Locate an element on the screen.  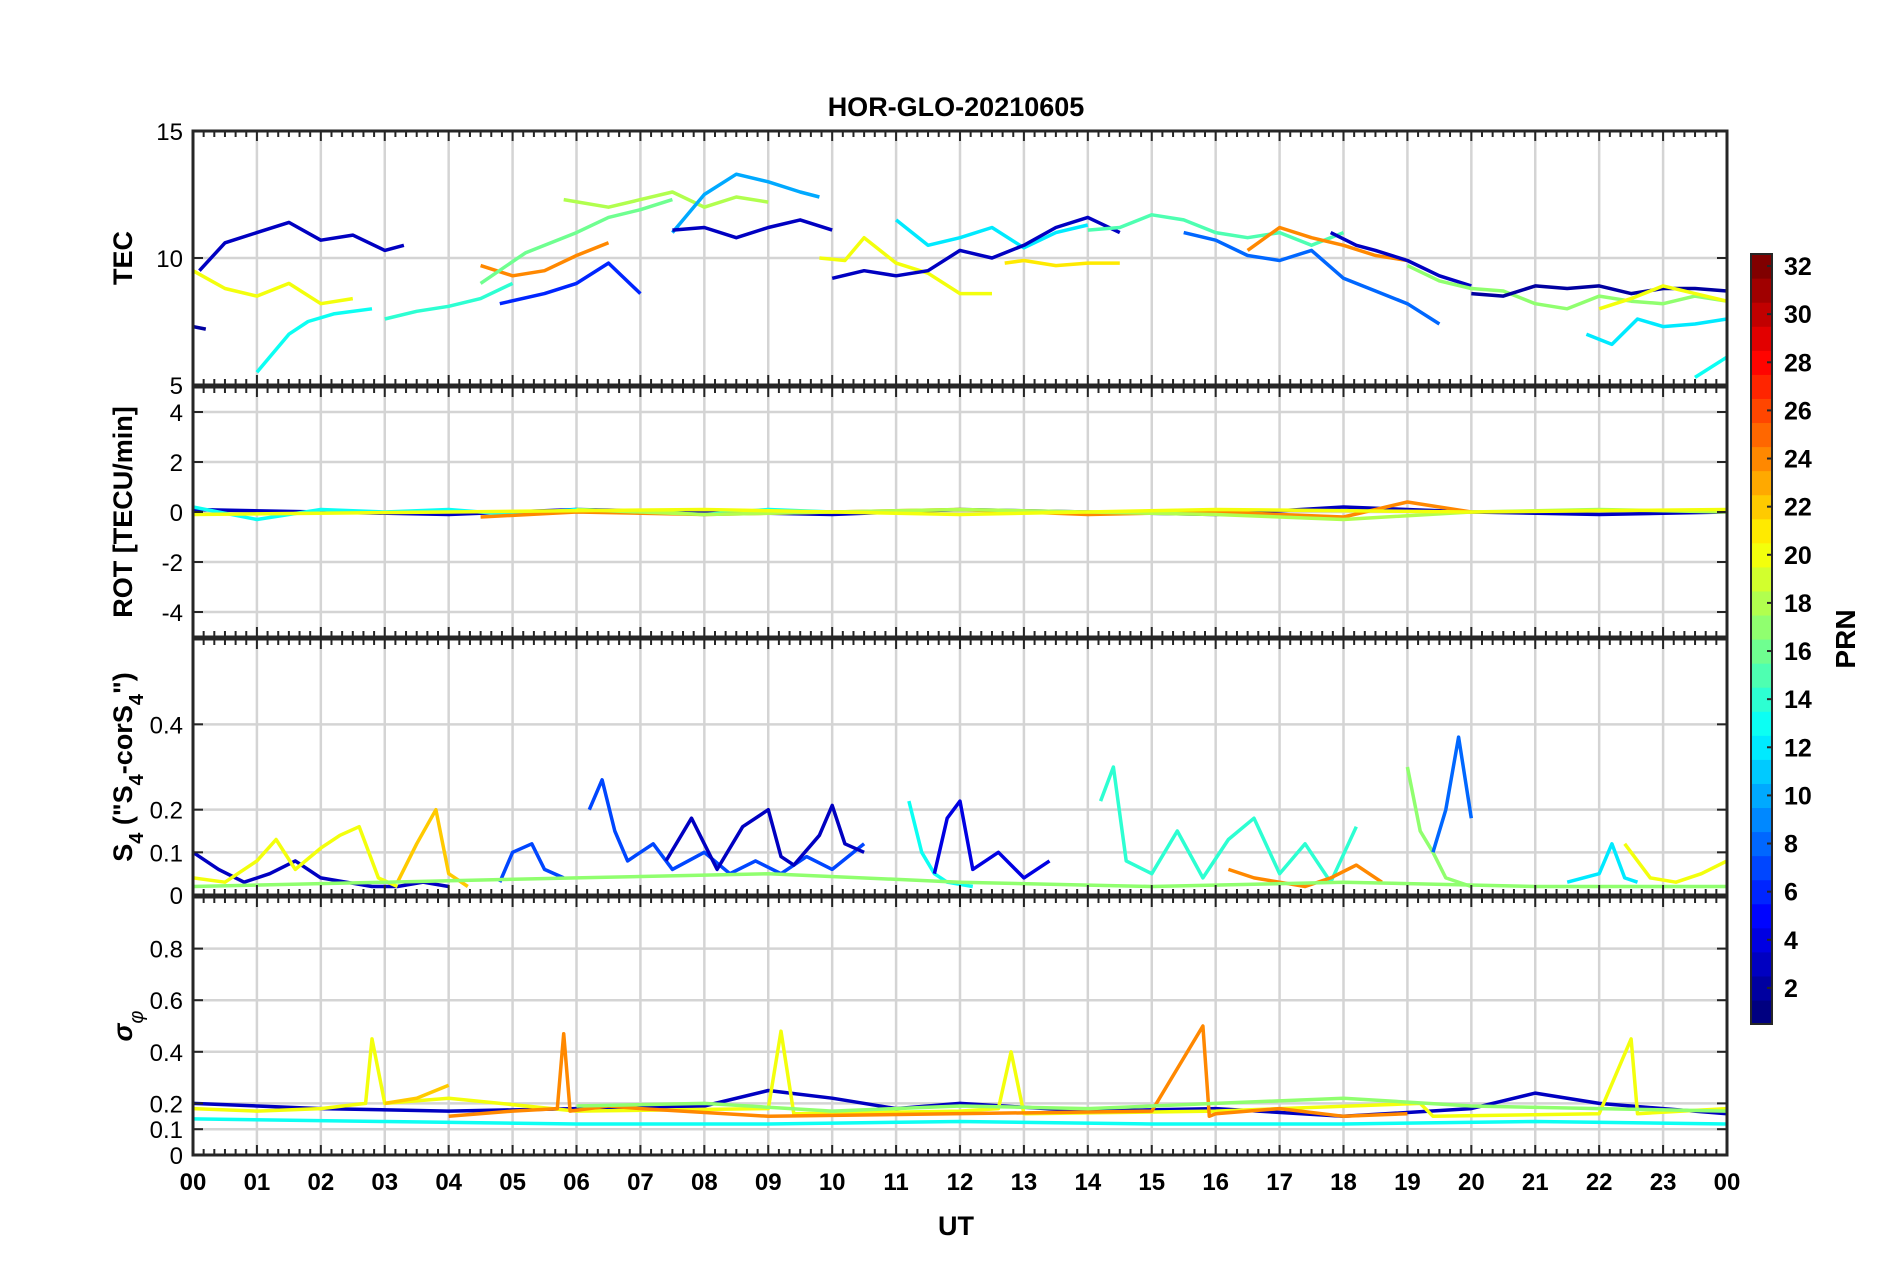
x-tick-label: 10 is located at coordinates (832, 1182).